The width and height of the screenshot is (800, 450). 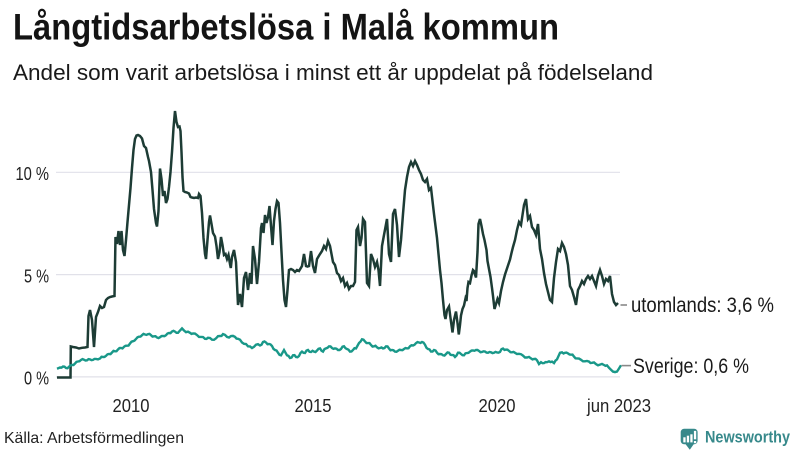 What do you see at coordinates (36, 277) in the screenshot?
I see `svg-text: 5 %` at bounding box center [36, 277].